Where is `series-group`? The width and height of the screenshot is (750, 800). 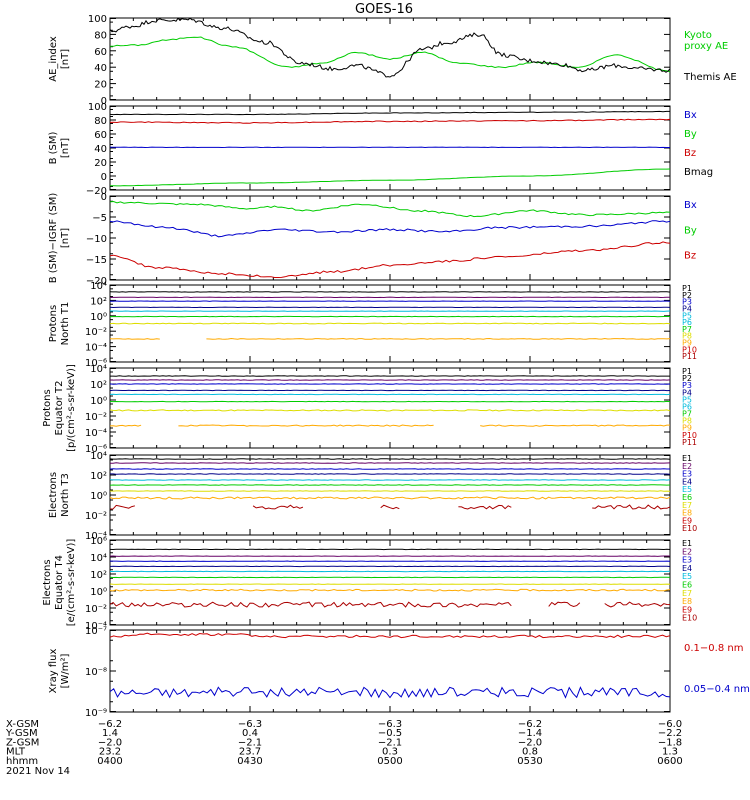 series-group is located at coordinates (390, 239).